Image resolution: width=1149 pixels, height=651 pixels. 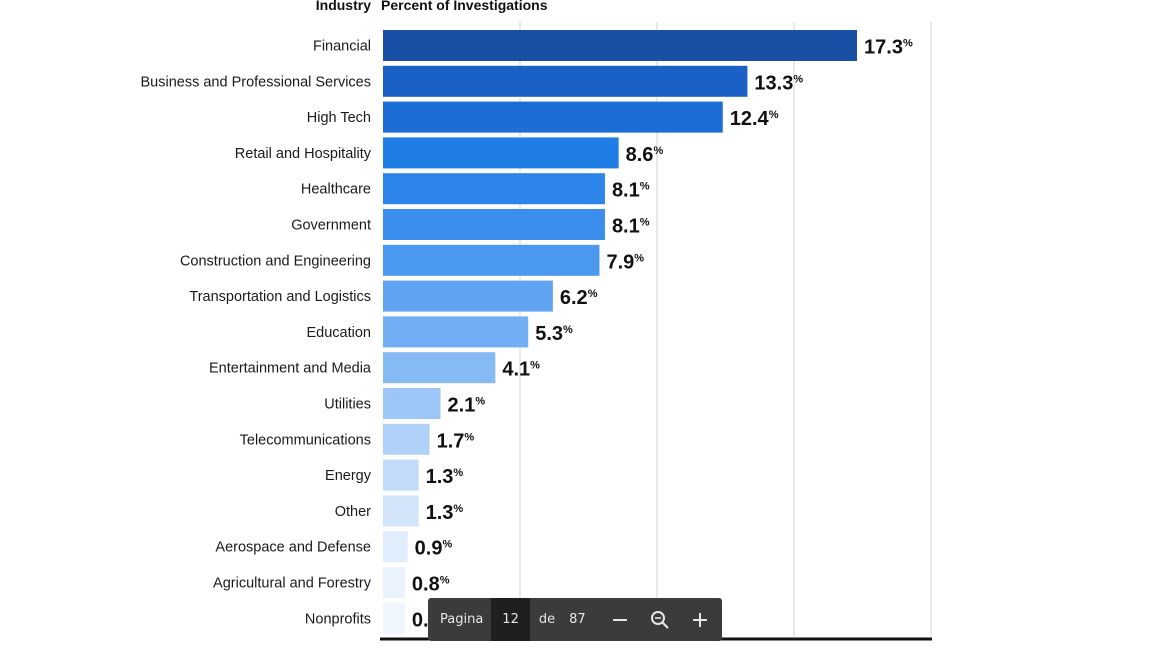 What do you see at coordinates (342, 47) in the screenshot?
I see `category-label: Financial` at bounding box center [342, 47].